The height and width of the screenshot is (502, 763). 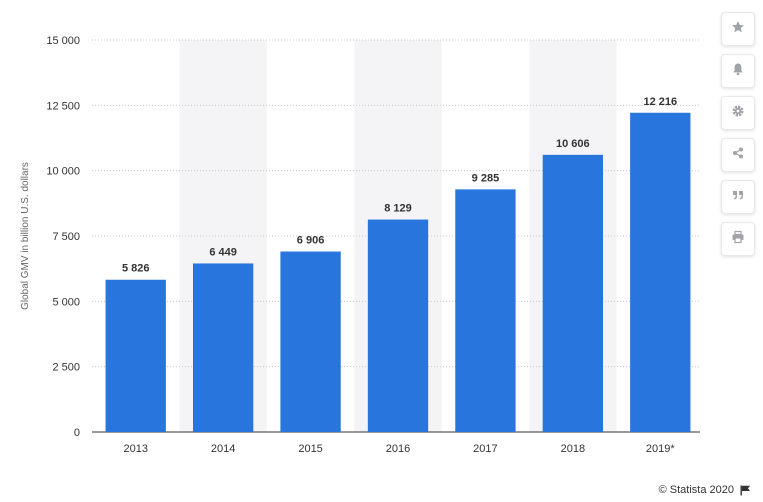 What do you see at coordinates (63, 106) in the screenshot?
I see `y-tick-label: 12 500` at bounding box center [63, 106].